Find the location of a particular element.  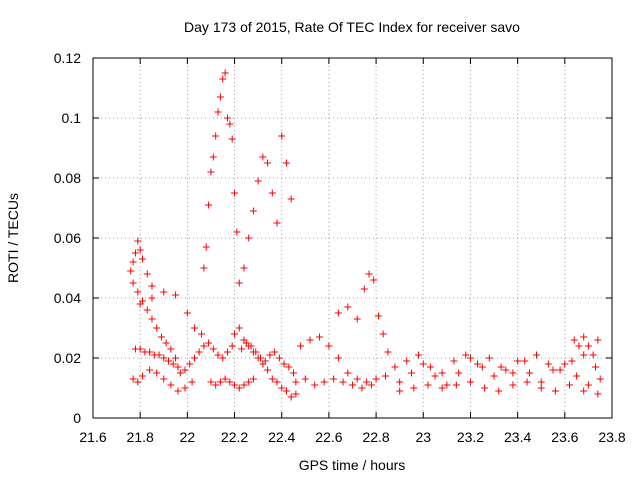

x-tick-label: 22 is located at coordinates (188, 437).